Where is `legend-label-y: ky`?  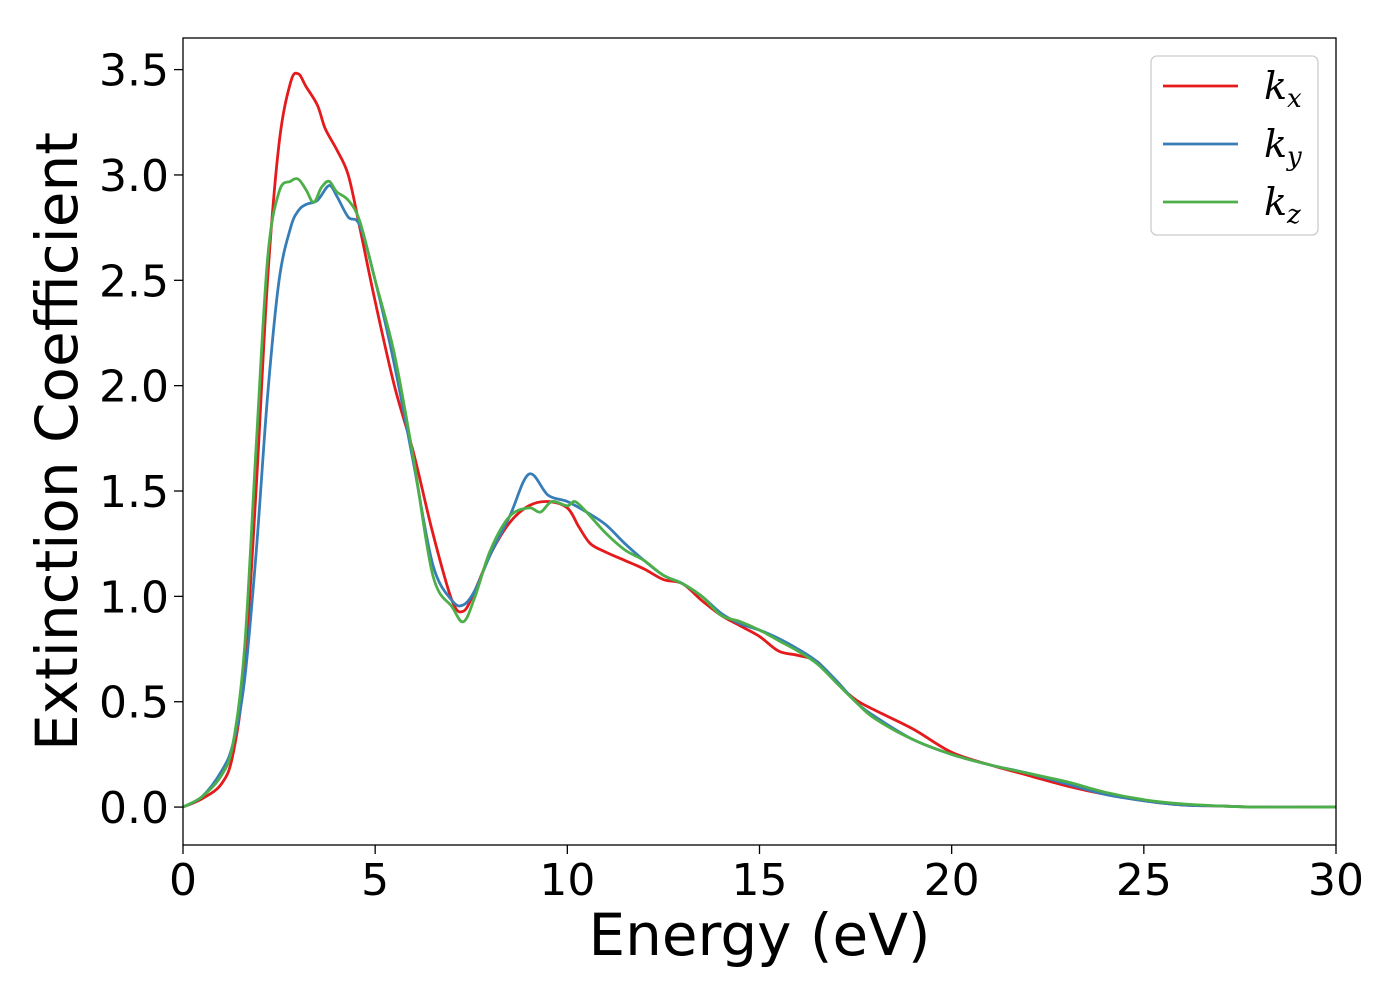
legend-label-y: ky is located at coordinates (1283, 147).